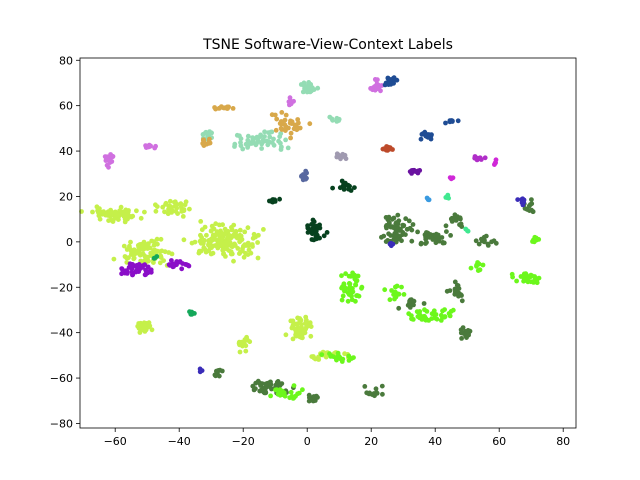  What do you see at coordinates (115, 441) in the screenshot?
I see `x-tick-label: −60` at bounding box center [115, 441].